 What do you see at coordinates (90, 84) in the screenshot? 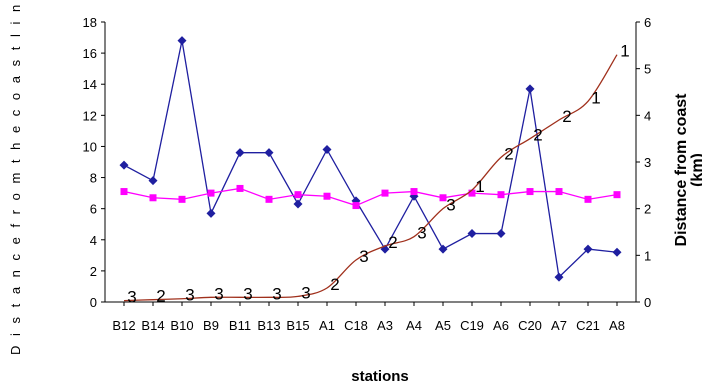
I see `left-tick-label: 14` at bounding box center [90, 84].